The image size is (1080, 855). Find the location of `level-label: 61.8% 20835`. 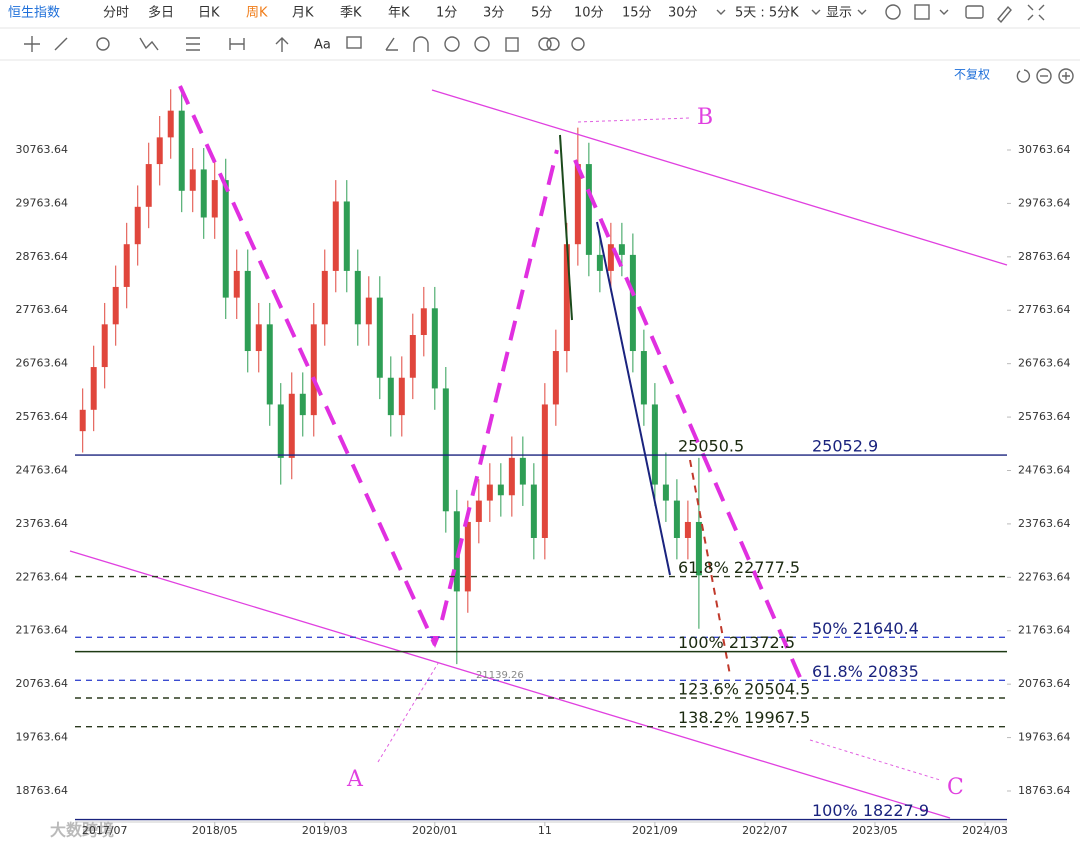

level-label: 61.8% 20835 is located at coordinates (865, 671).